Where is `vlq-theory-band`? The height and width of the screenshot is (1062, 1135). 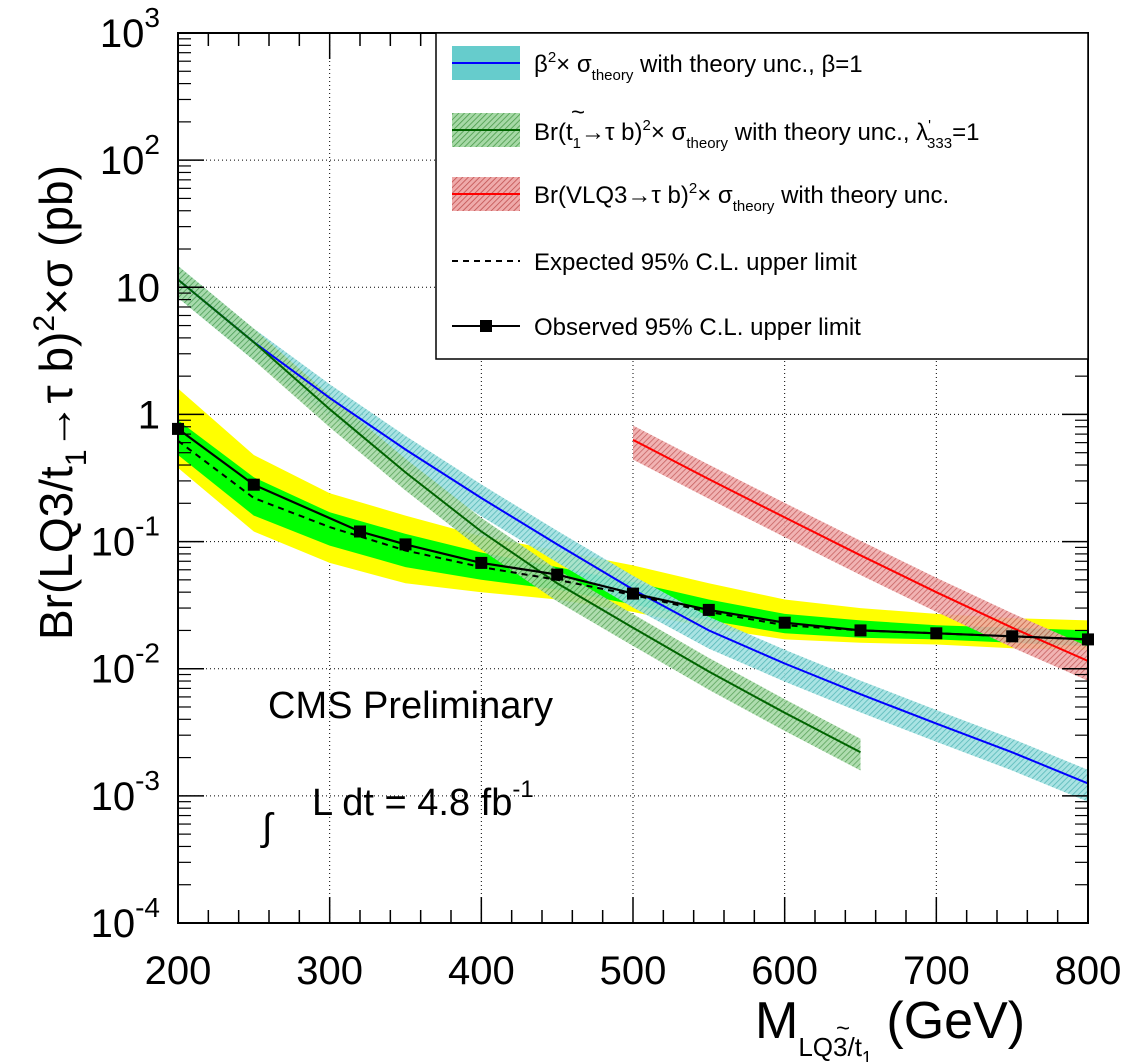
vlq-theory-band is located at coordinates (860, 553).